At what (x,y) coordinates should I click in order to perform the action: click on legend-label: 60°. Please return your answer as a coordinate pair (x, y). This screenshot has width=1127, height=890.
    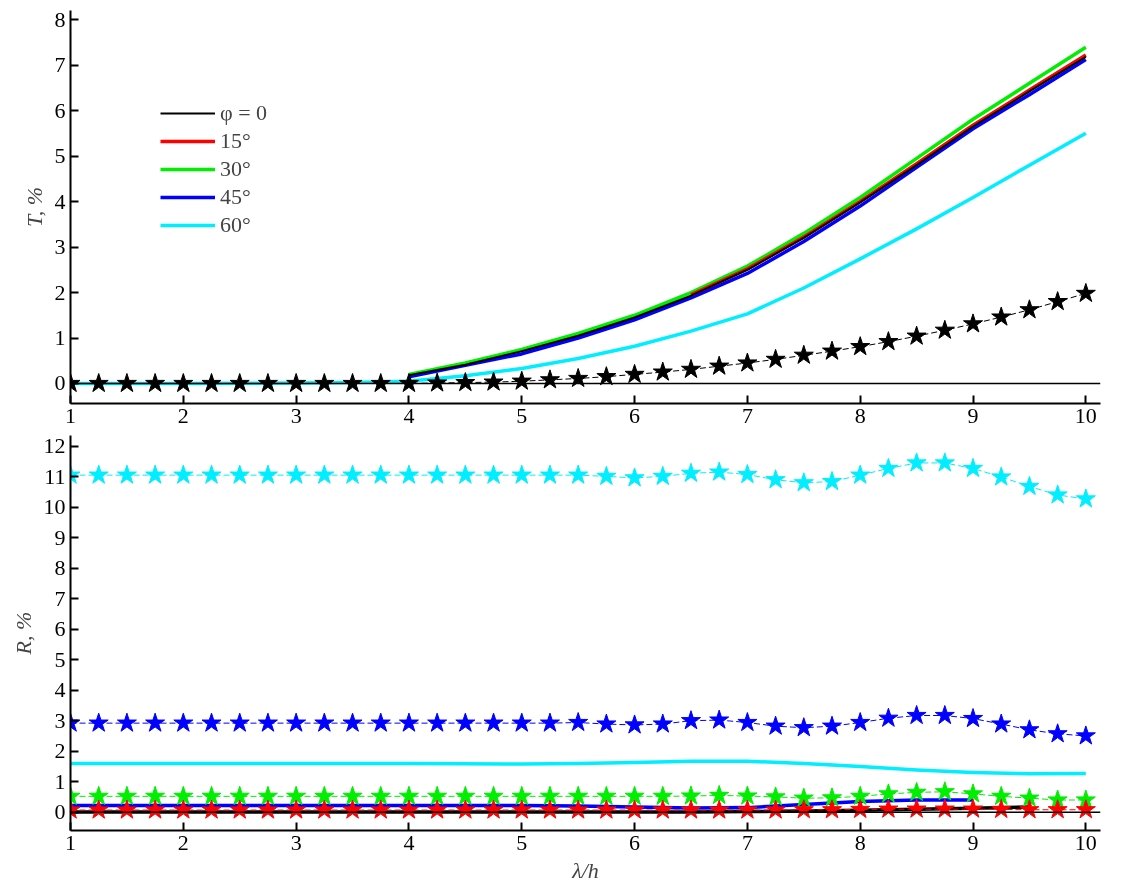
    Looking at the image, I should click on (235, 225).